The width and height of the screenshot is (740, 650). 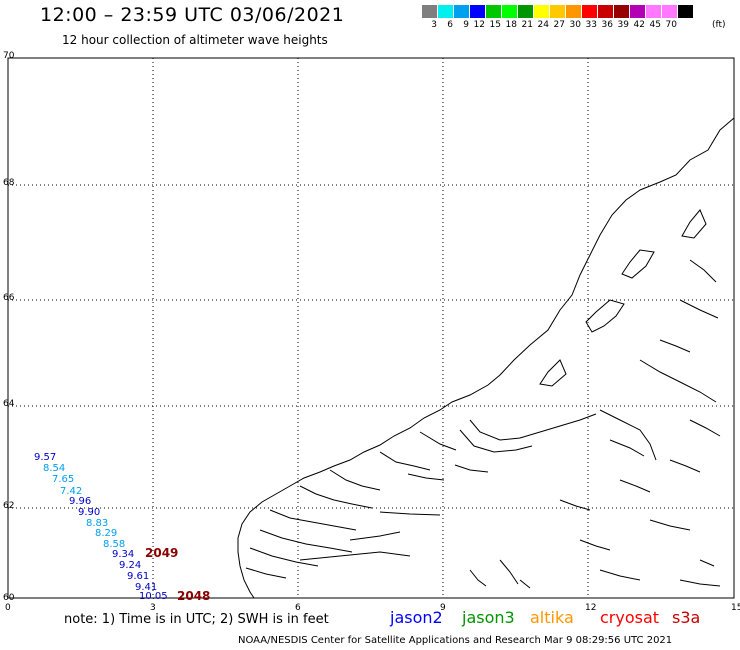 What do you see at coordinates (488, 617) in the screenshot?
I see `satellite-legend-jason3: jason3` at bounding box center [488, 617].